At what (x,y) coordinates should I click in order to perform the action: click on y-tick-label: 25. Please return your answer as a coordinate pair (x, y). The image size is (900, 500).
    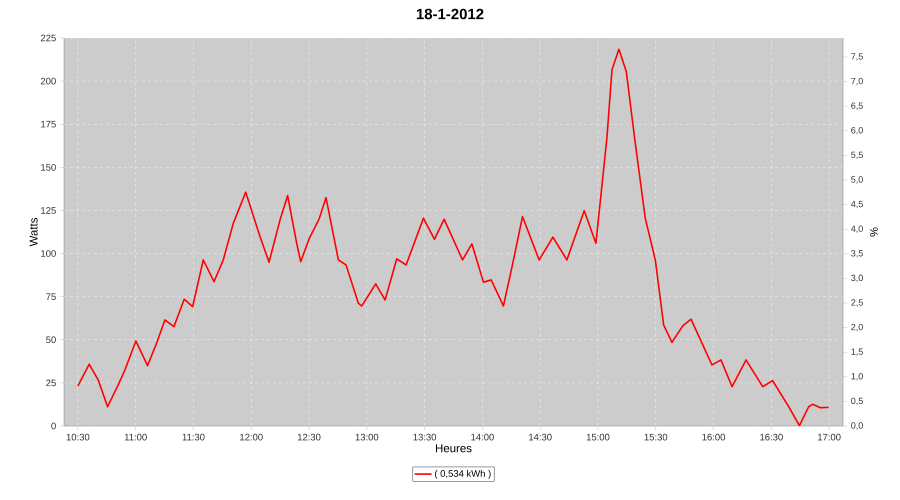
    Looking at the image, I should click on (51, 383).